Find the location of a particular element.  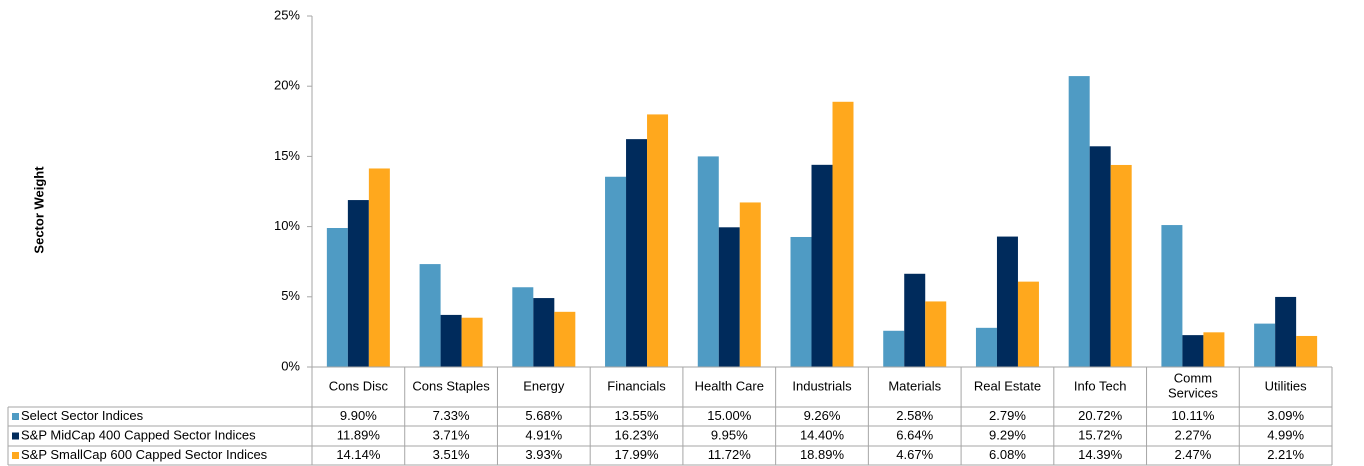

data-label: 9.95% is located at coordinates (729, 434).